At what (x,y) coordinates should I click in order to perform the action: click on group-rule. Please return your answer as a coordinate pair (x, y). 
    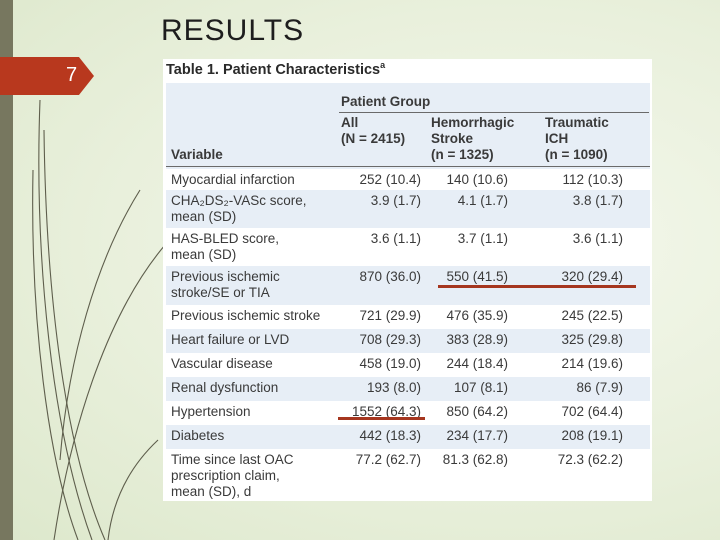
    Looking at the image, I should click on (494, 112).